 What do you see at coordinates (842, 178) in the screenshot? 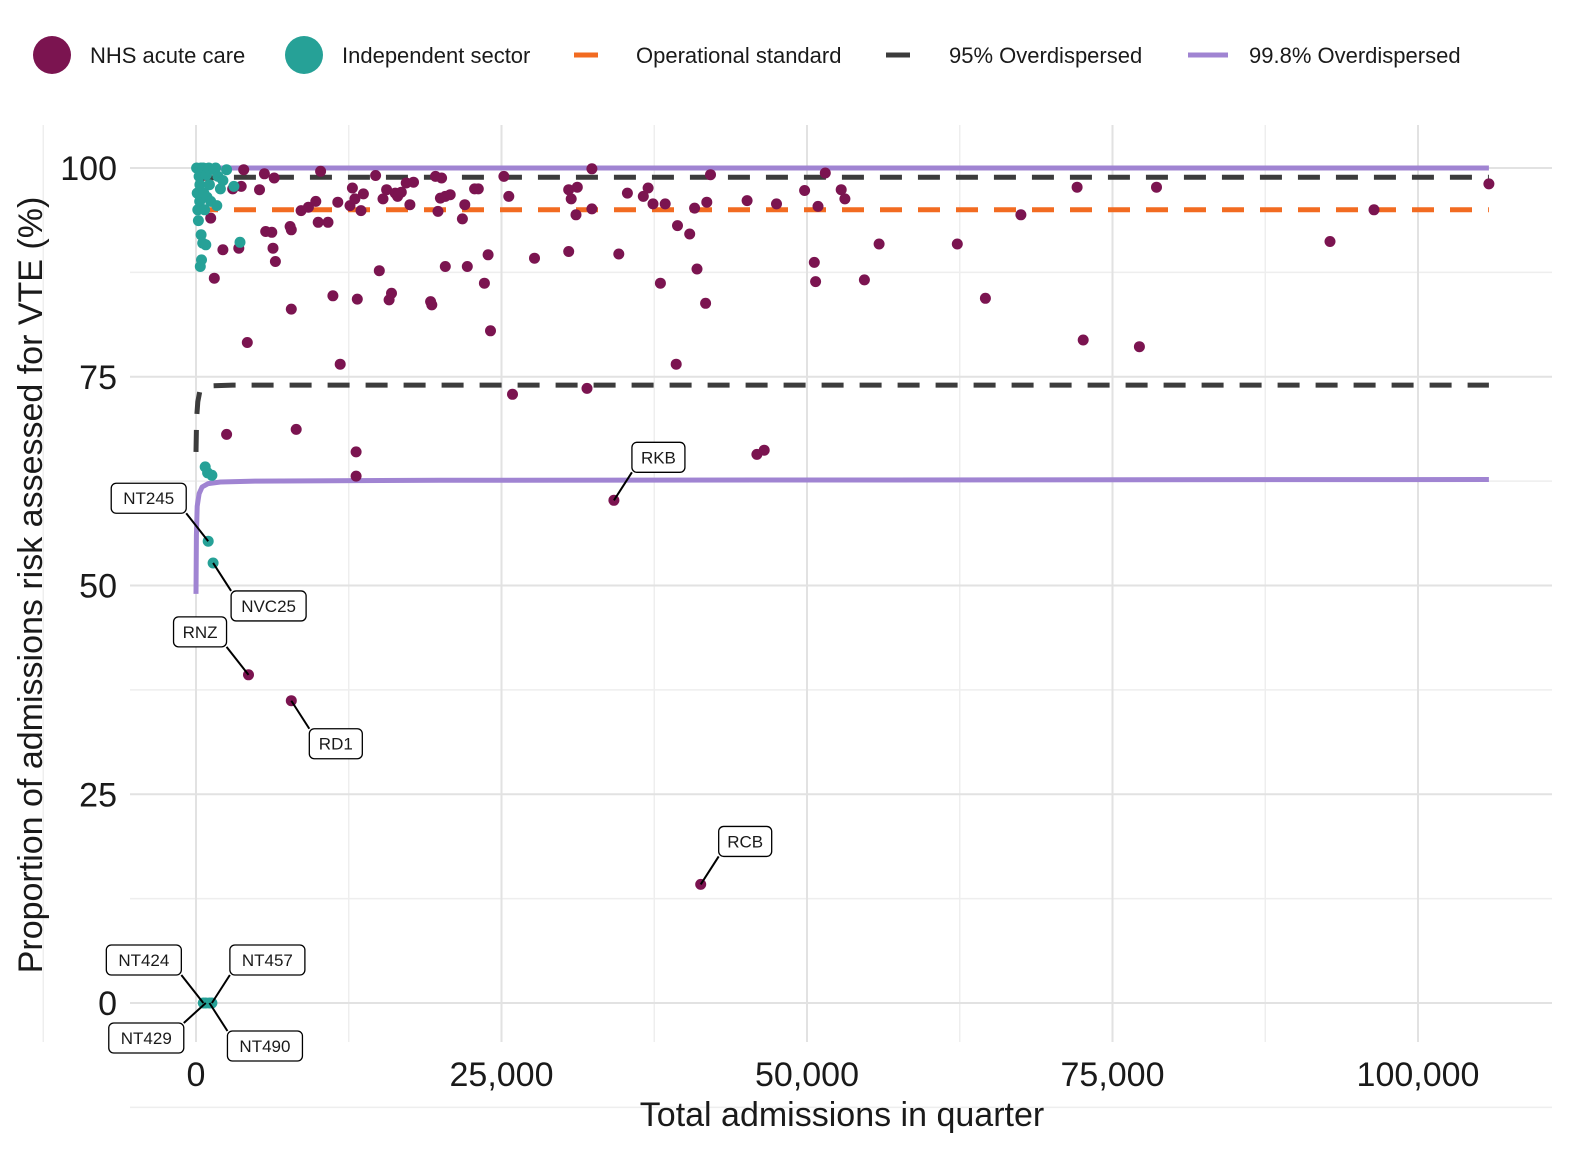
I see `reference-line-95-overdispersed` at bounding box center [842, 178].